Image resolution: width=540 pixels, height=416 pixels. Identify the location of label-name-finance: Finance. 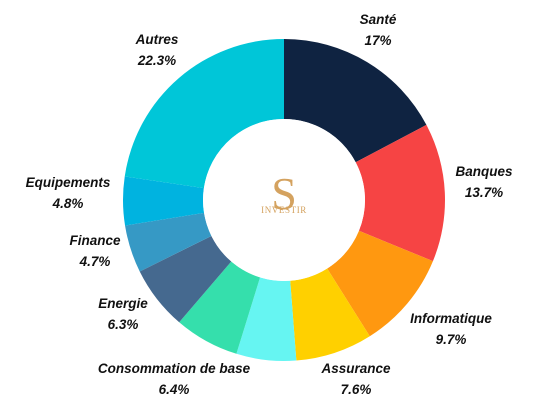
(95, 240).